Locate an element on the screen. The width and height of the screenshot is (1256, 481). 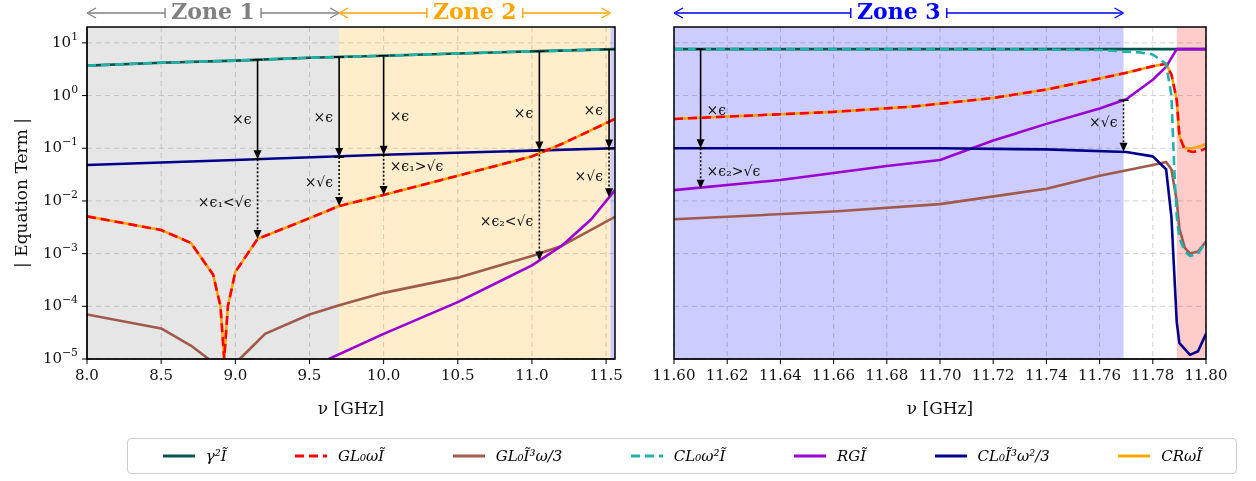
x-tick-label: 11.66 is located at coordinates (834, 375).